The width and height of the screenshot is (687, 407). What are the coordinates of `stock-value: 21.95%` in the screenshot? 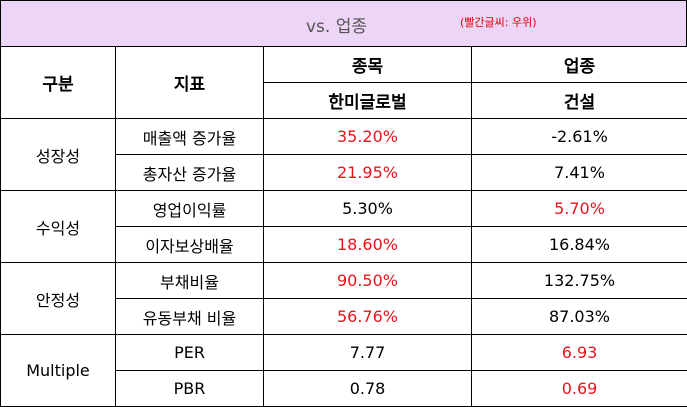 It's located at (368, 173).